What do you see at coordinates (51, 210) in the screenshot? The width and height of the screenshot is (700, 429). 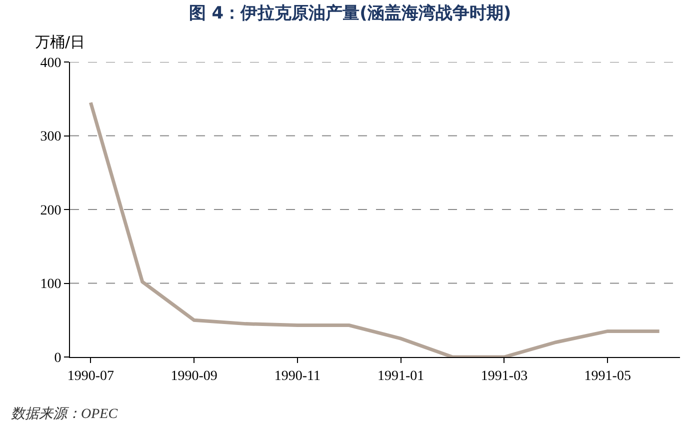 I see `y-tick-label: 200` at bounding box center [51, 210].